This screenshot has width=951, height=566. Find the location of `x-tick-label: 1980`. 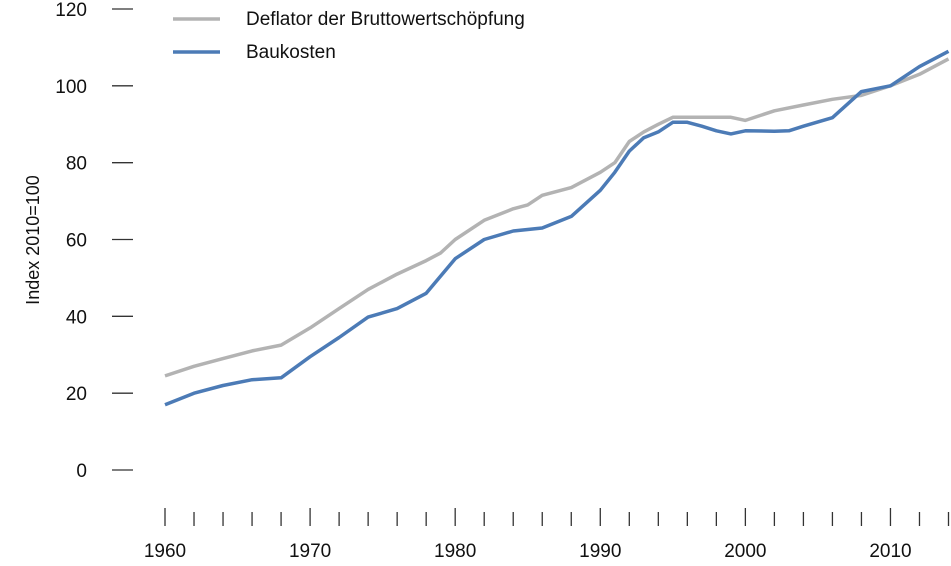

x-tick-label: 1980 is located at coordinates (455, 551).